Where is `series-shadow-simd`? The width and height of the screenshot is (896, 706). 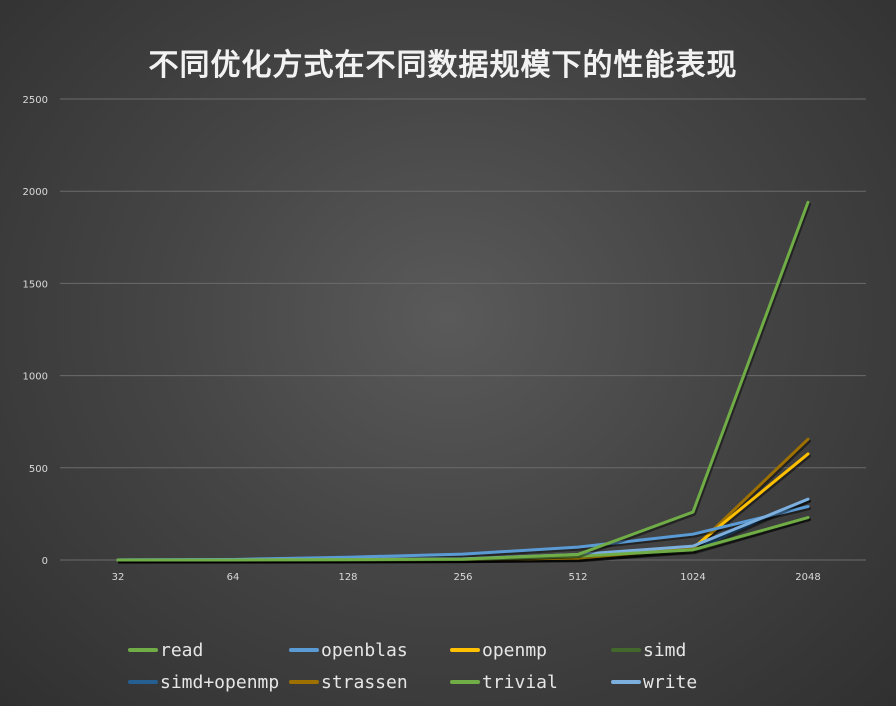
series-shadow-simd is located at coordinates (464, 541).